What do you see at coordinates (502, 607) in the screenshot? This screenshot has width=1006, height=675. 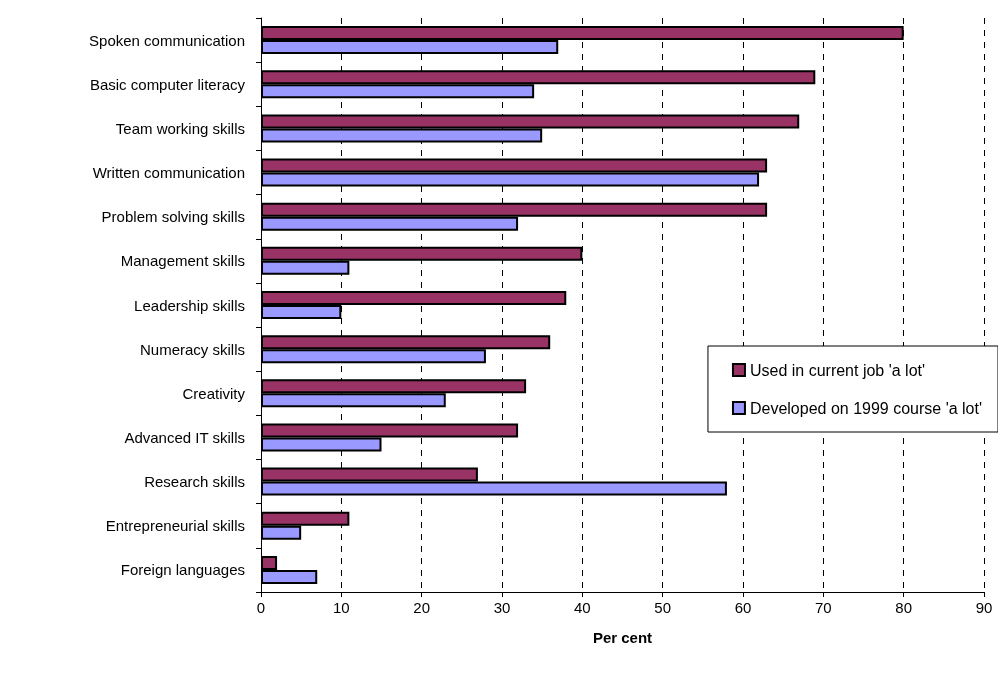 I see `x-tick-label: 30` at bounding box center [502, 607].